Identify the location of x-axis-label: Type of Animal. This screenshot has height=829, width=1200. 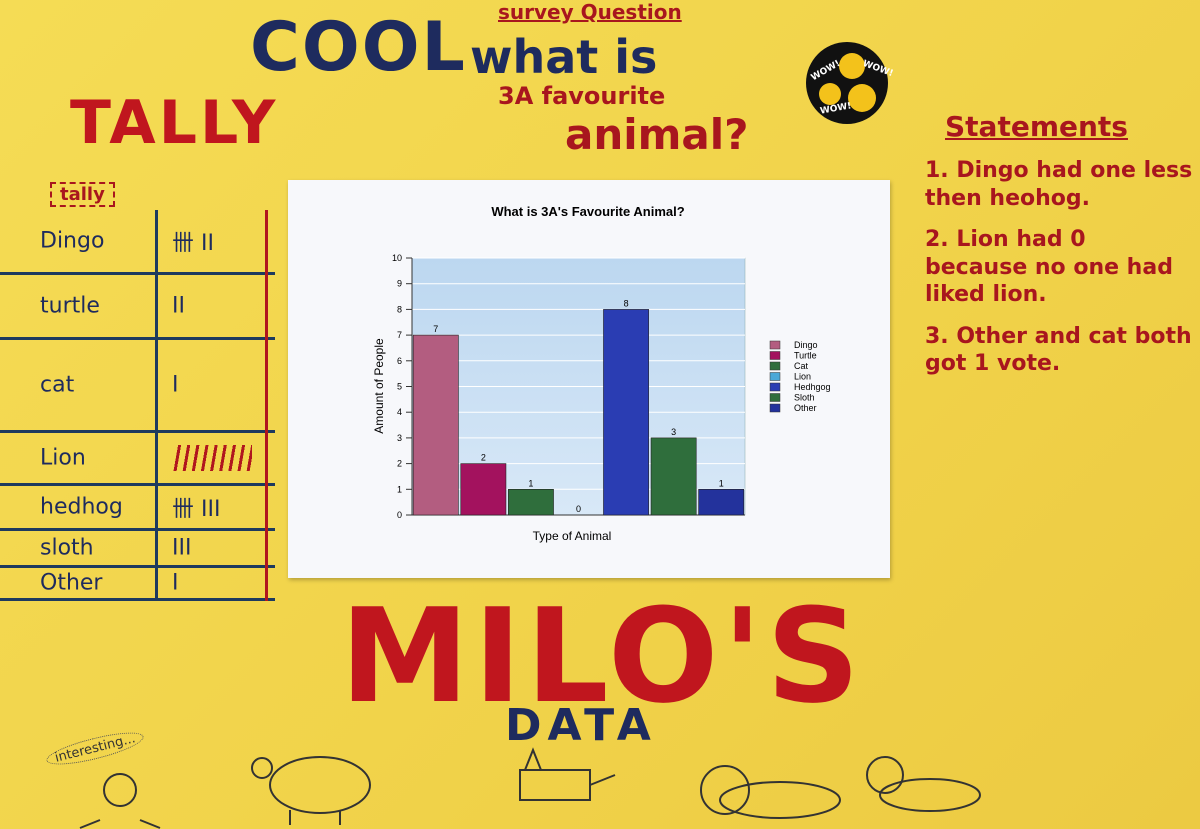
(572, 536).